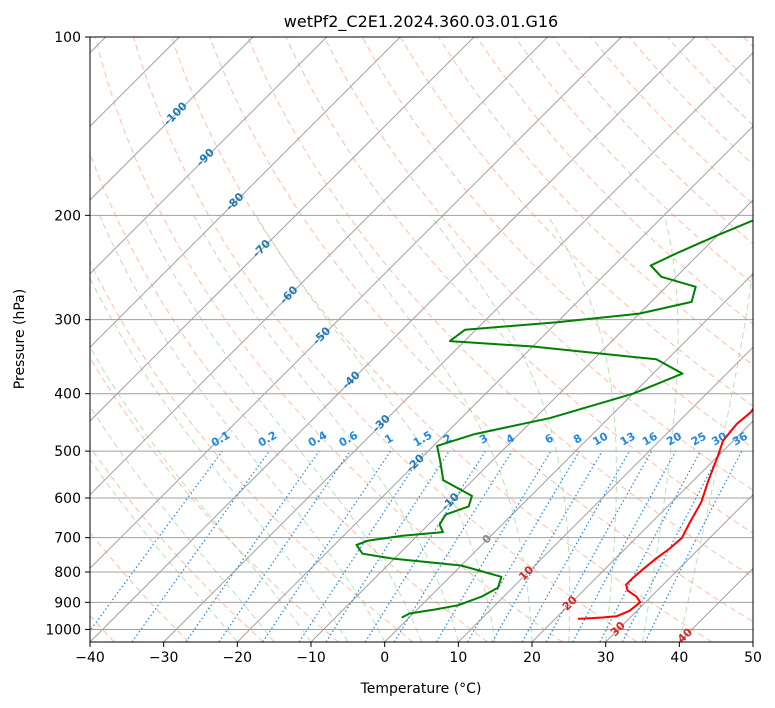 Image resolution: width=775 pixels, height=708 pixels. I want to click on x-tick-label: 20, so click(532, 658).